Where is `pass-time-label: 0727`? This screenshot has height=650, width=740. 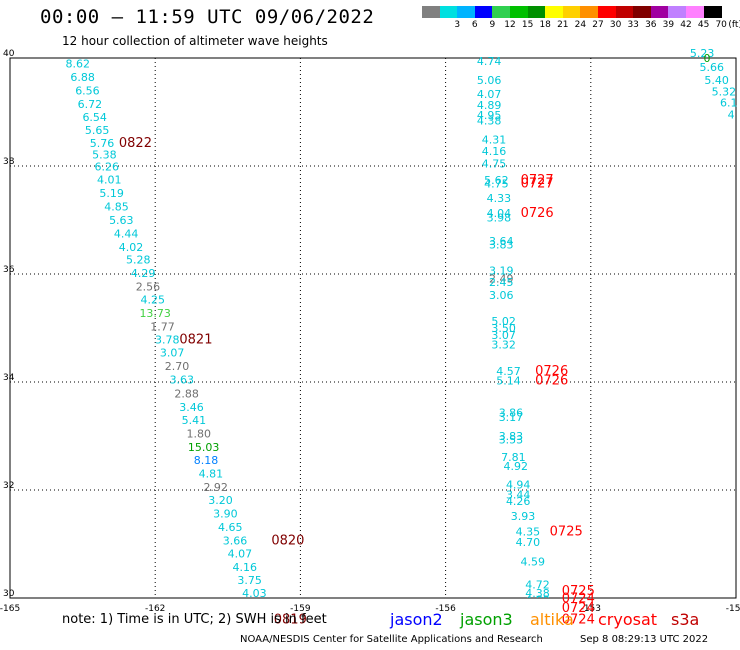 pass-time-label: 0727 is located at coordinates (537, 180).